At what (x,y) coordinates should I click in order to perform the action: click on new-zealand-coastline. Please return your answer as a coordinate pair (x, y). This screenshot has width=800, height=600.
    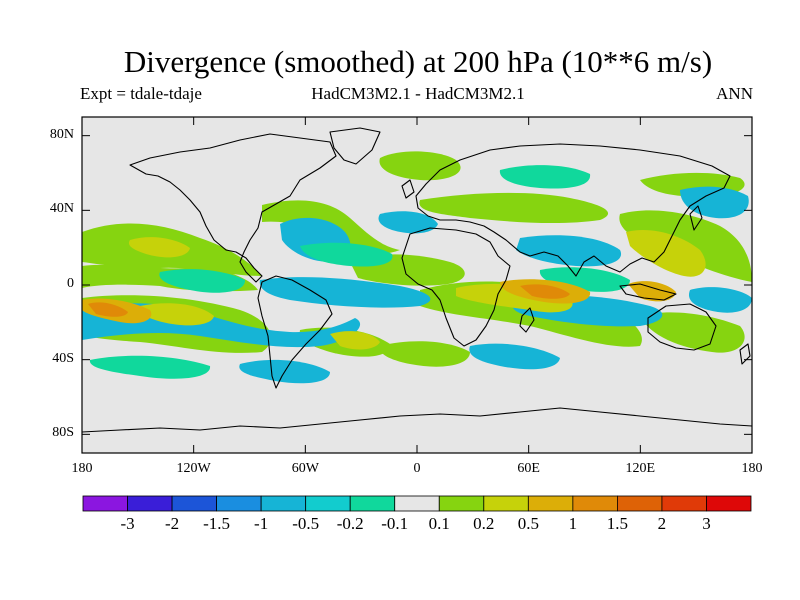
    Looking at the image, I should click on (745, 354).